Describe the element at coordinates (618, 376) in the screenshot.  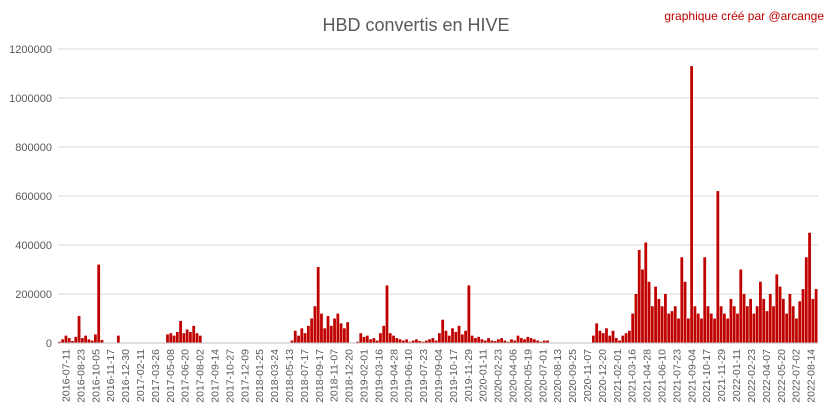
I see `x-tick-label: 2021-02-01` at that location.